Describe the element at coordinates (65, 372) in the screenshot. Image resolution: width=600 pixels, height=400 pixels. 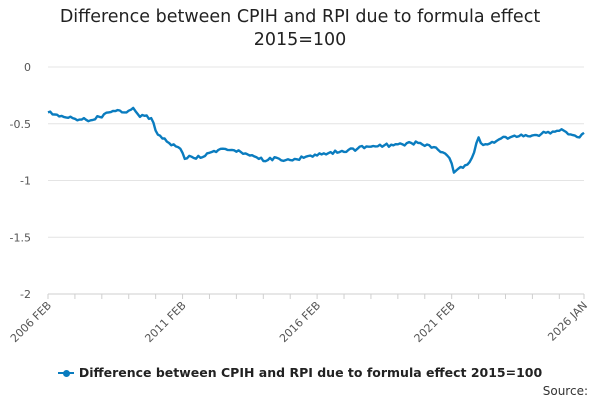
I see `legend-series-marker-icon` at that location.